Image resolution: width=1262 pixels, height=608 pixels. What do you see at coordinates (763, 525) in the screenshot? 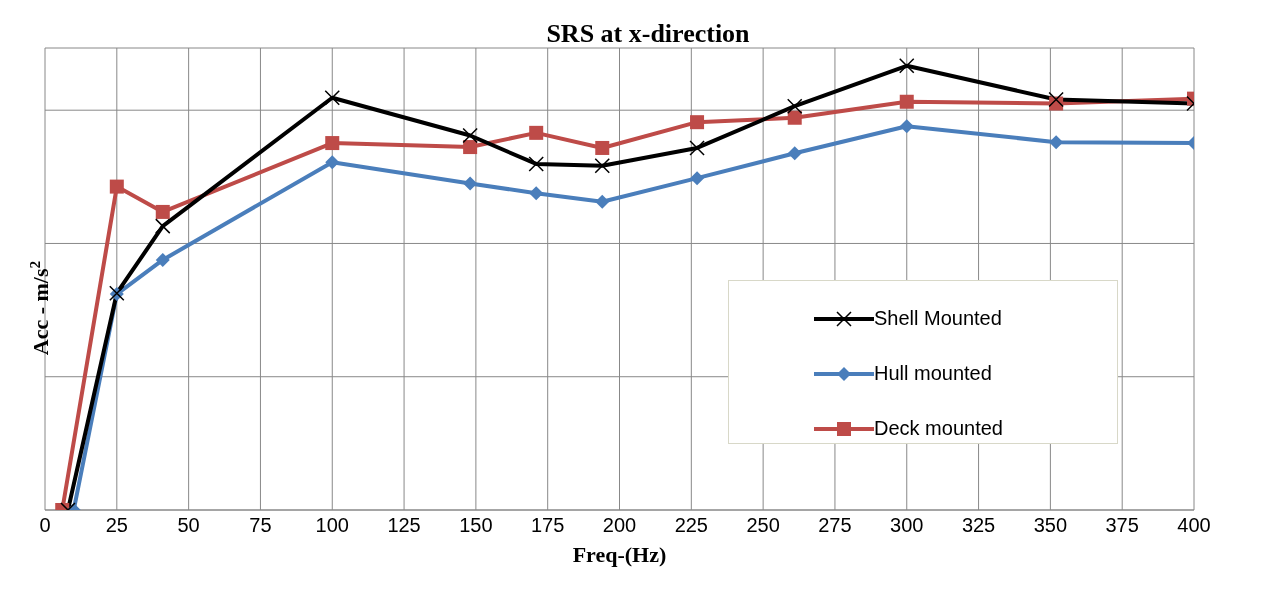
I see `x-tick-label: 250` at bounding box center [763, 525].